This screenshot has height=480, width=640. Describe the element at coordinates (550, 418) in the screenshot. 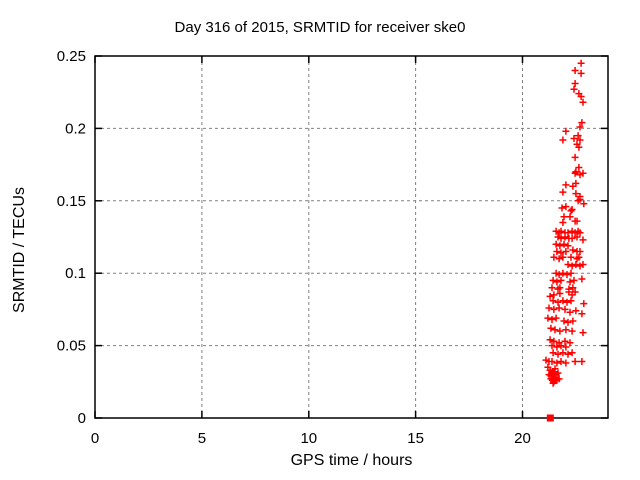

I see `zero-marker` at that location.